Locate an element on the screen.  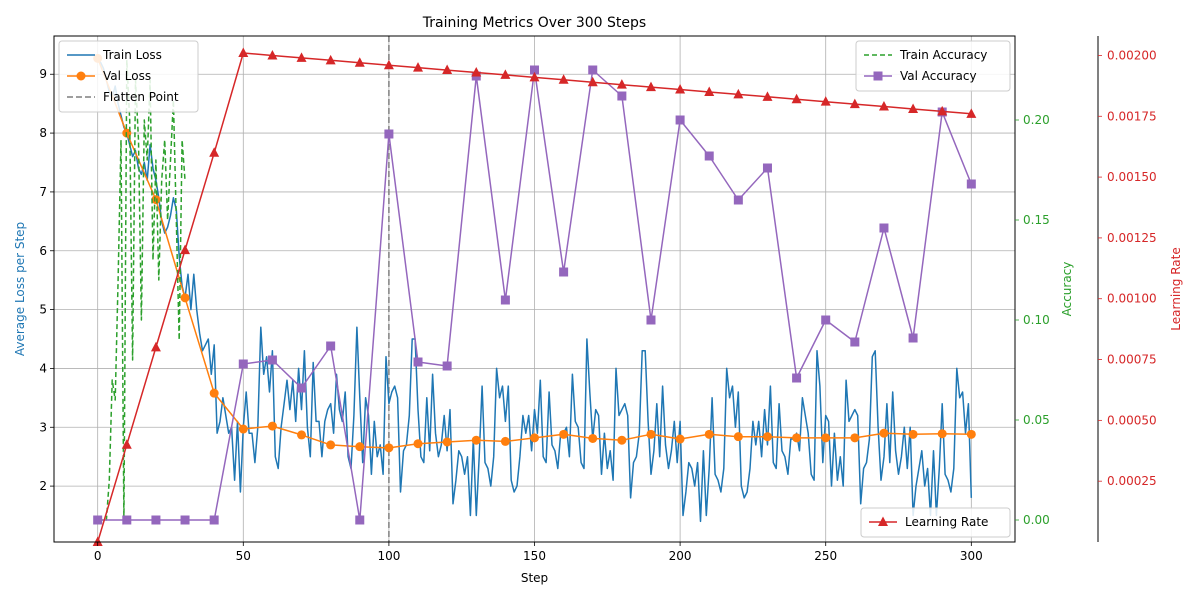
chart-title: Training Metrics Over 300 Steps is located at coordinates (534, 23).